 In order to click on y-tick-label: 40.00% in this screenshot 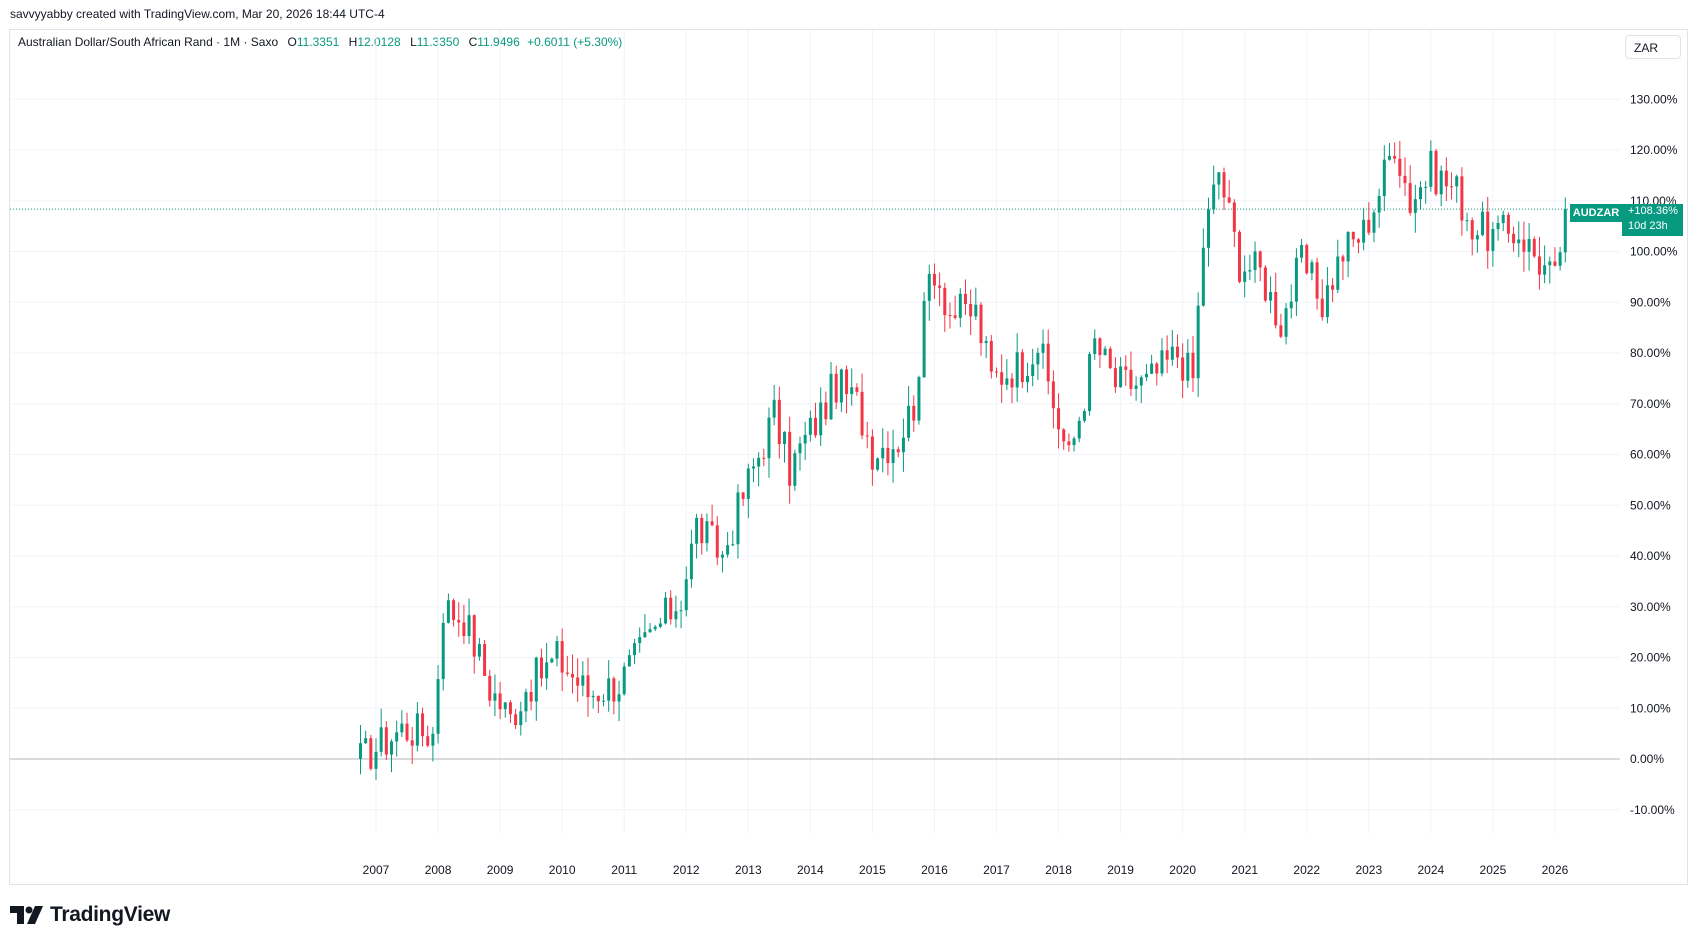, I will do `click(1650, 556)`.